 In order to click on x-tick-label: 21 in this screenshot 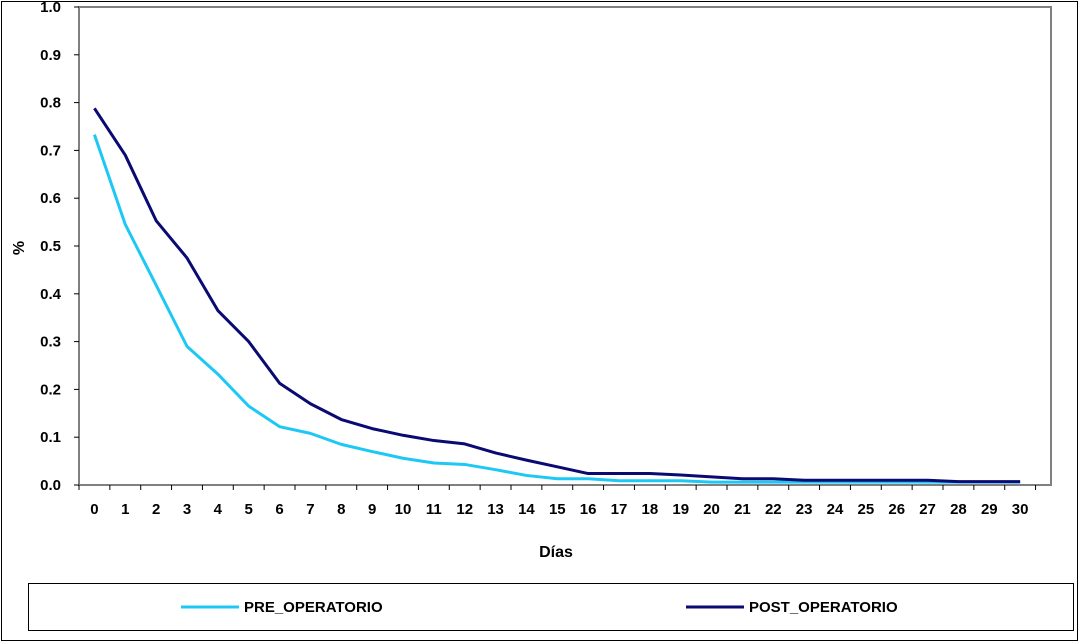, I will do `click(742, 509)`.